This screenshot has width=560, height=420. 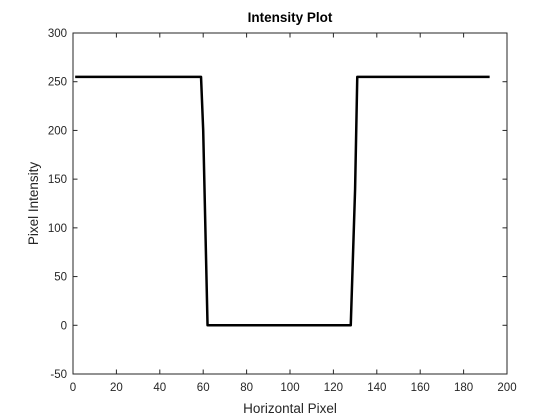 What do you see at coordinates (289, 388) in the screenshot?
I see `x-tick-label: 100` at bounding box center [289, 388].